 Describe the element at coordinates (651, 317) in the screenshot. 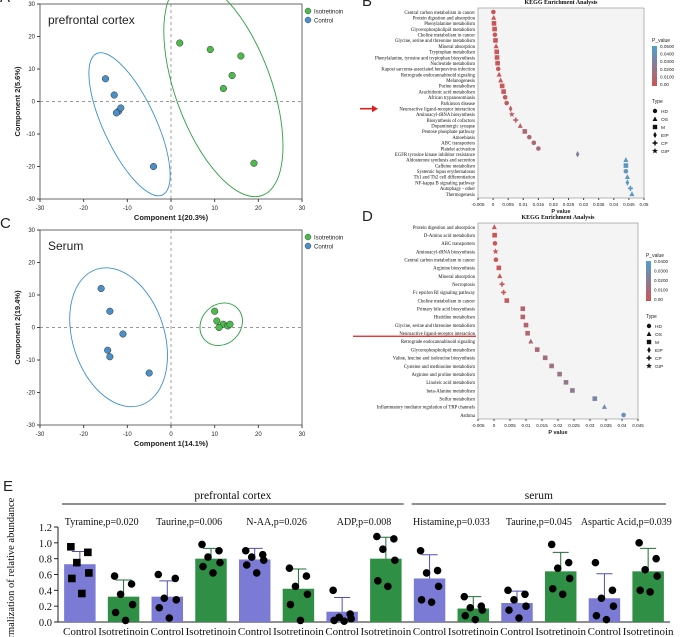

I see `type-legend-title-D: Type` at that location.